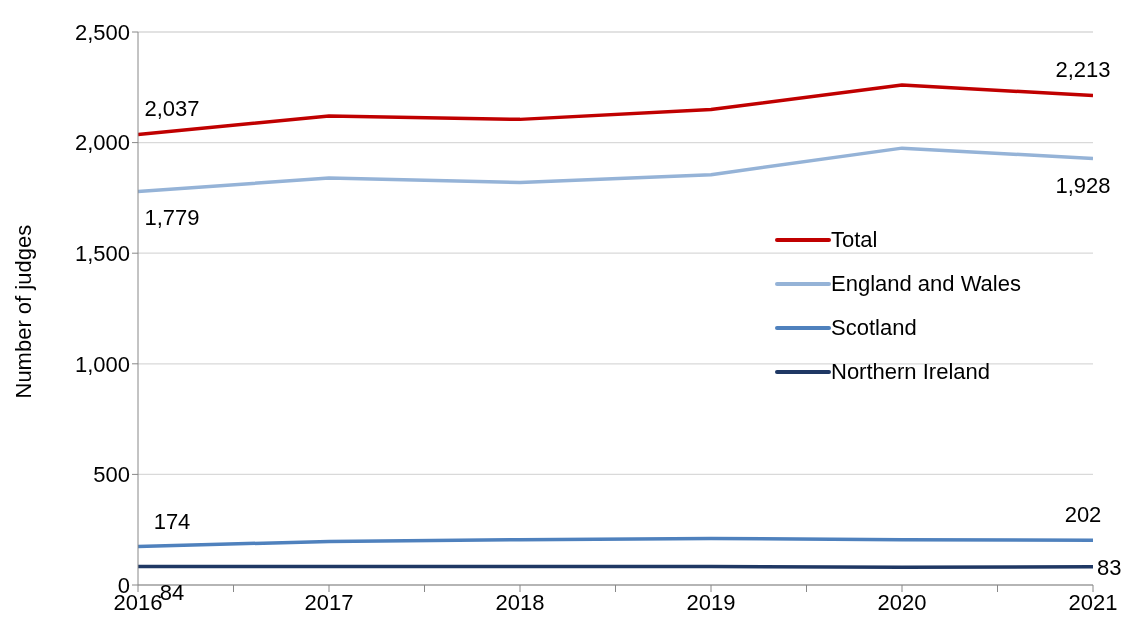 This screenshot has width=1141, height=633. What do you see at coordinates (102, 254) in the screenshot?
I see `y-tick-label: 1,500` at bounding box center [102, 254].